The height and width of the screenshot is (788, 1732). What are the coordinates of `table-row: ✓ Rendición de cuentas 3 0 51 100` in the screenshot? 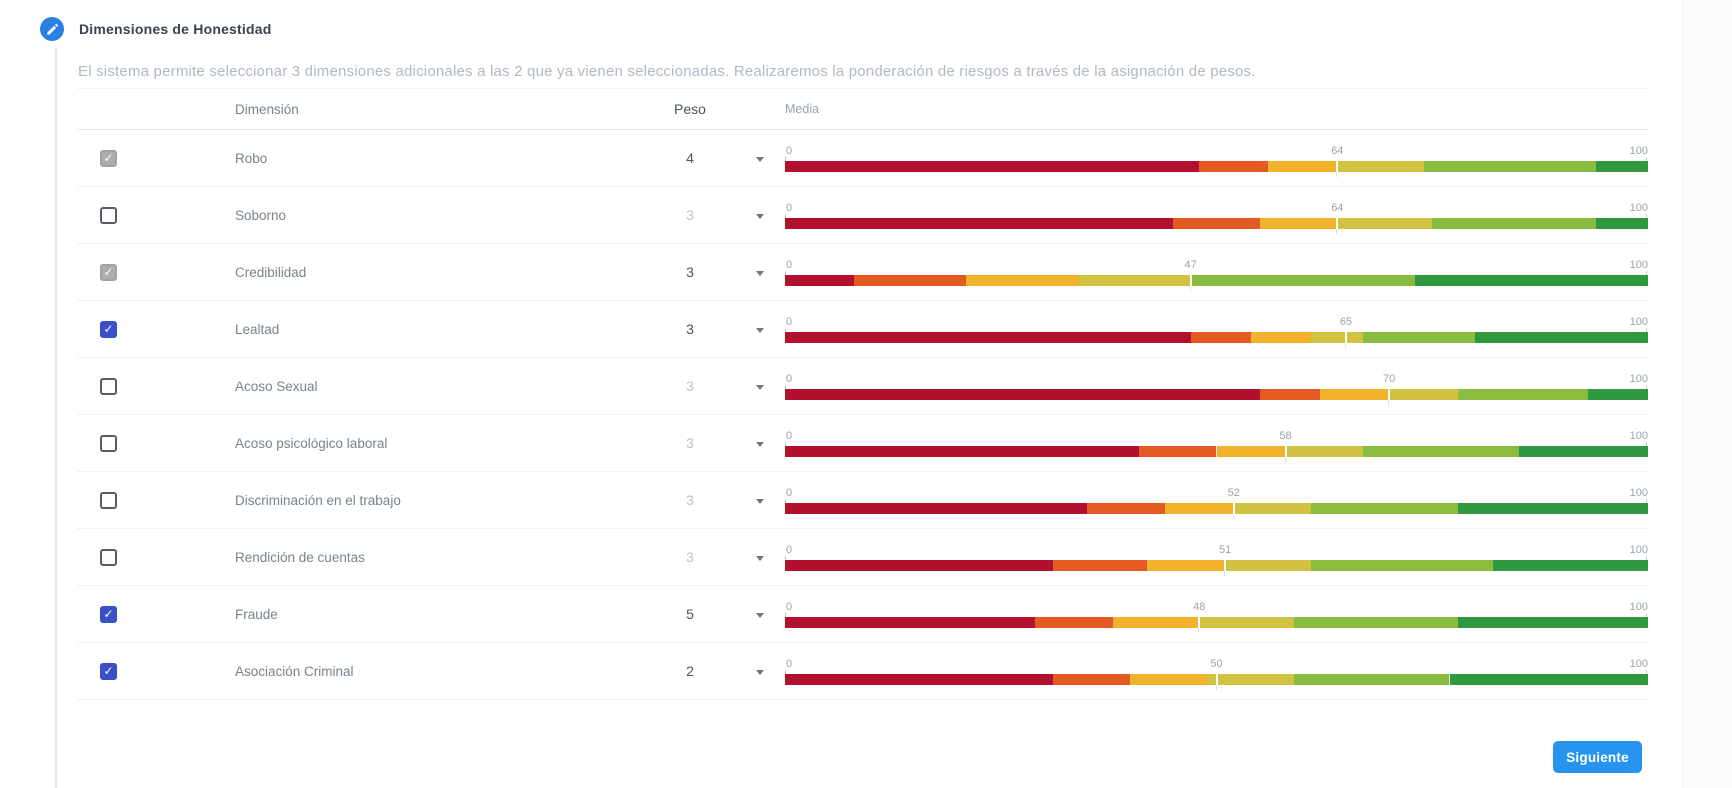 It's located at (862, 557).